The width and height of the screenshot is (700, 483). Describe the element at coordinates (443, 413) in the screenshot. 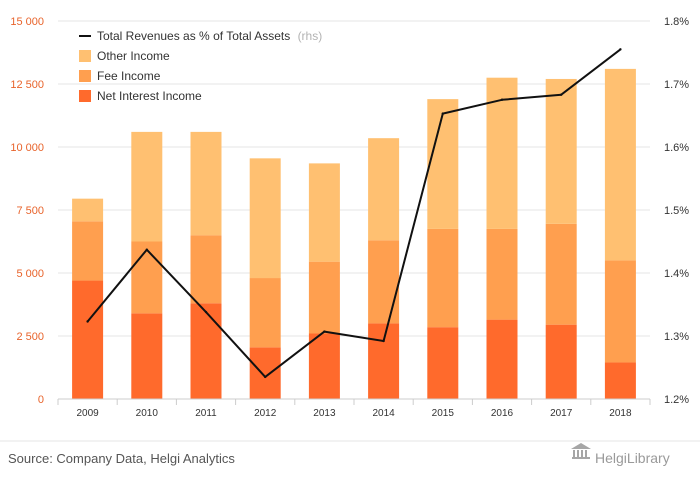

I see `x-tick-label: 2015` at that location.